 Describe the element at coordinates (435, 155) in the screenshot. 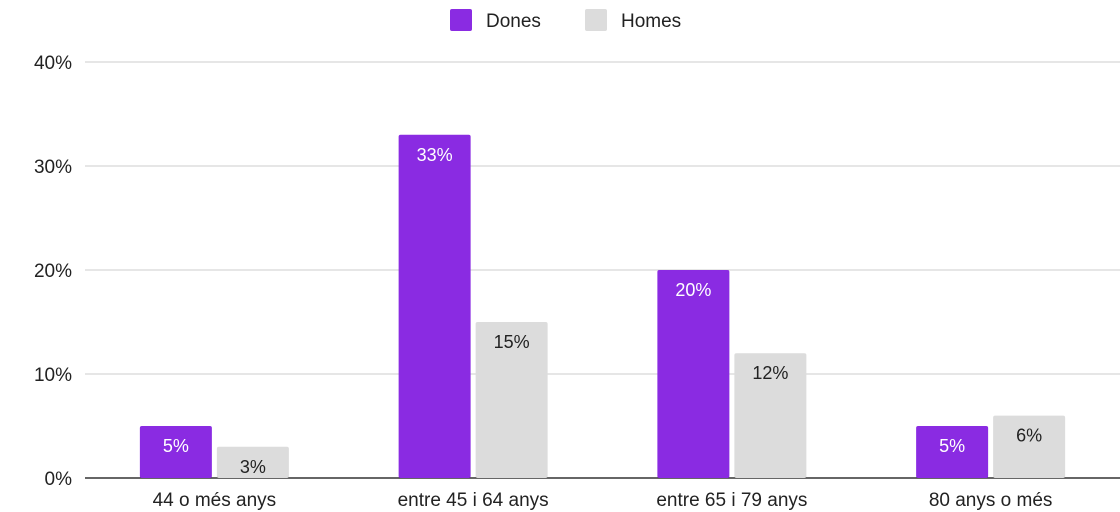

I see `data-label: 33%` at that location.